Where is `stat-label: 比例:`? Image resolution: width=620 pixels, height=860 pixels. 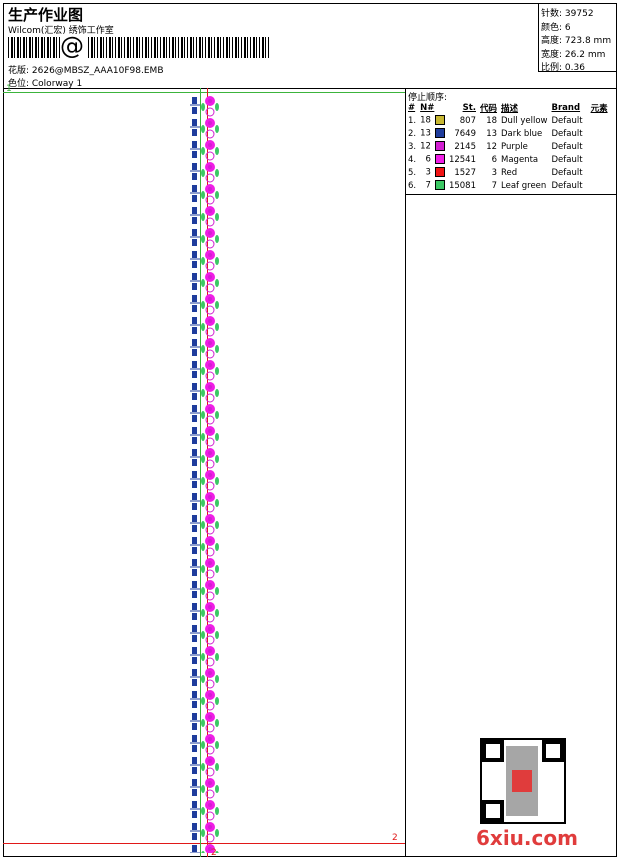
stat-label: 比例: is located at coordinates (552, 68).